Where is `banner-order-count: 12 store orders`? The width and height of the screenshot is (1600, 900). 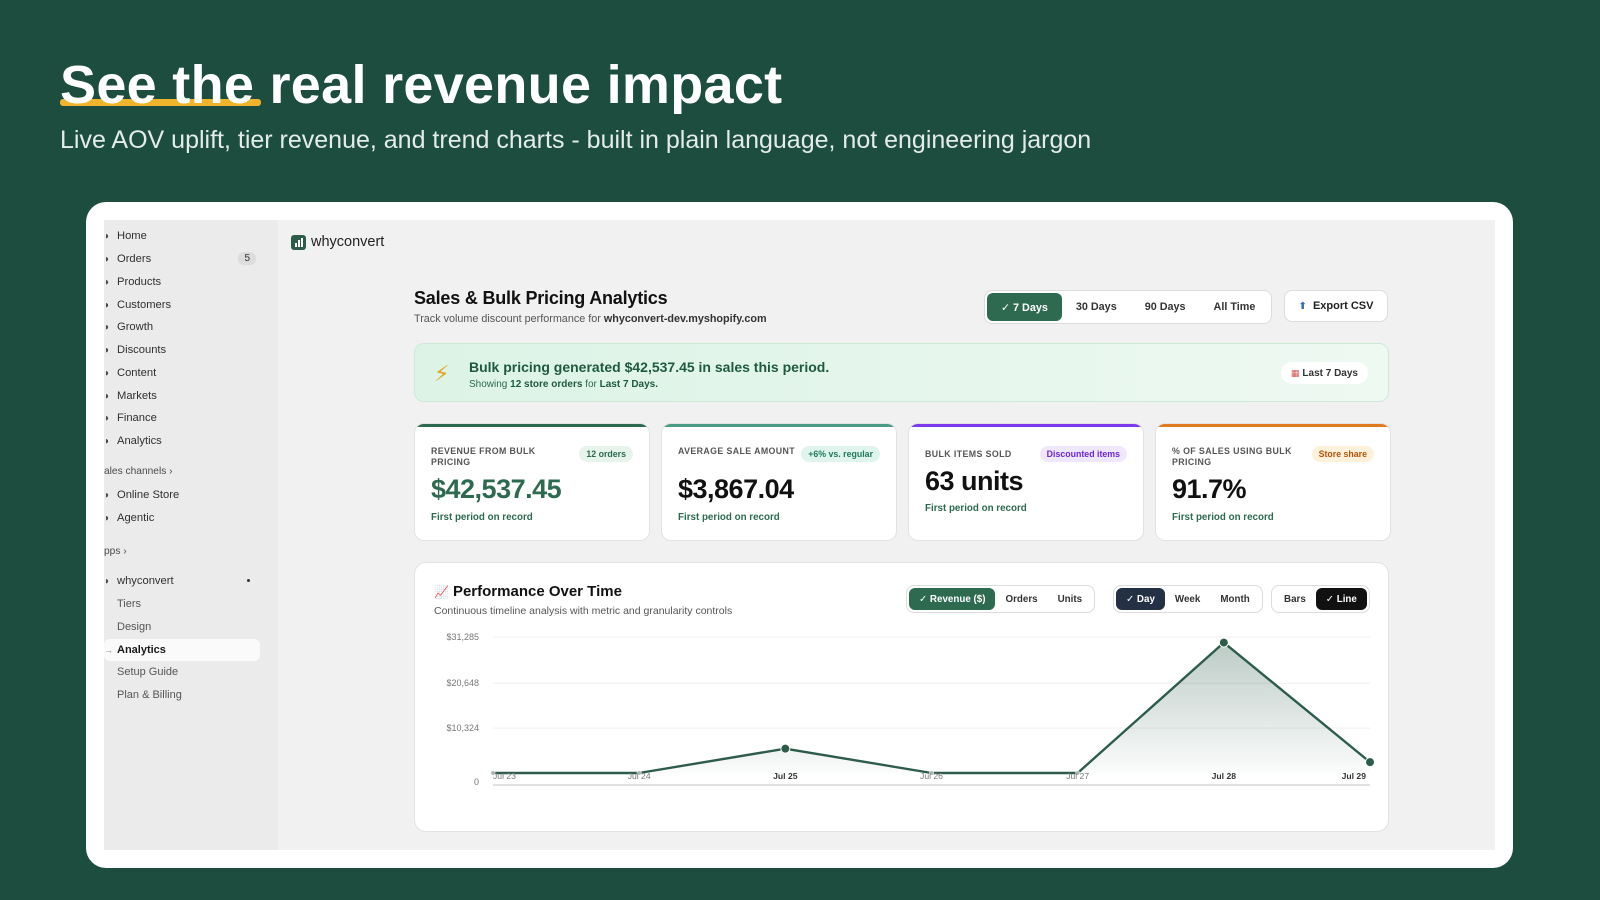 banner-order-count: 12 store orders is located at coordinates (546, 384).